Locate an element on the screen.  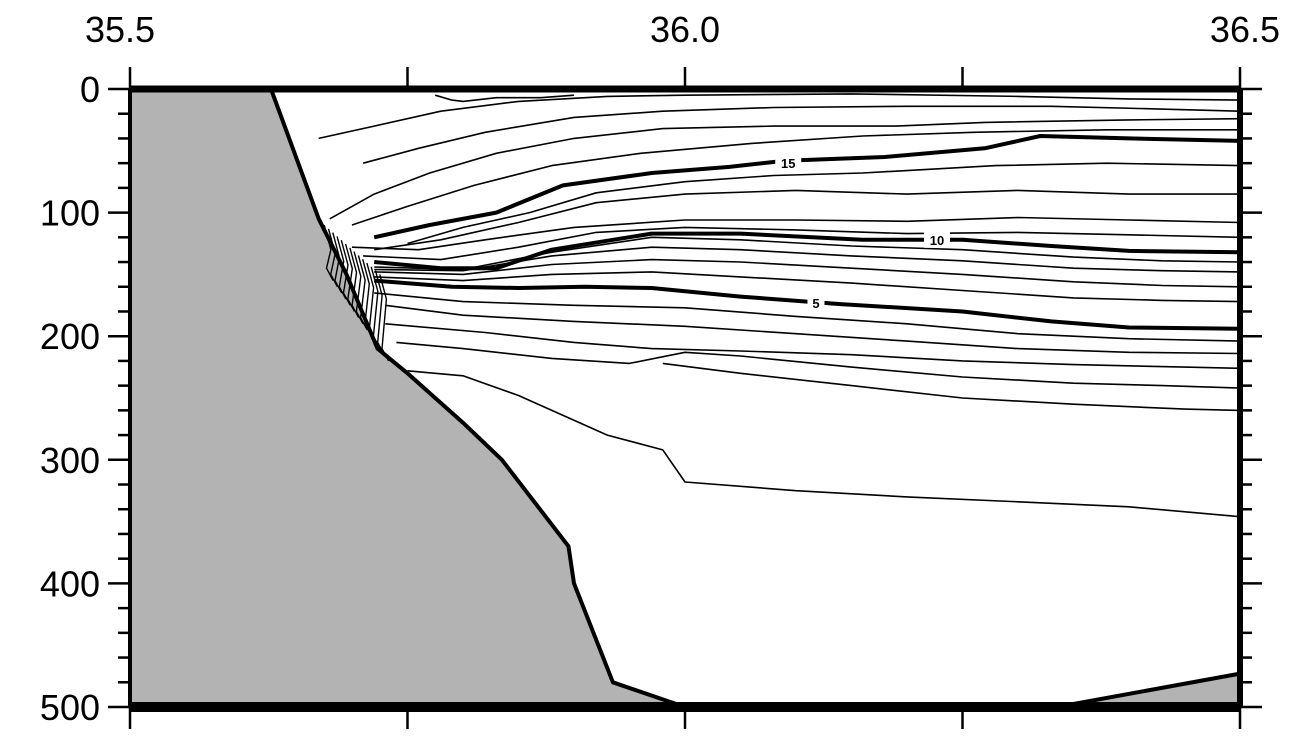
x-tick-label: 36.5 is located at coordinates (1245, 29).